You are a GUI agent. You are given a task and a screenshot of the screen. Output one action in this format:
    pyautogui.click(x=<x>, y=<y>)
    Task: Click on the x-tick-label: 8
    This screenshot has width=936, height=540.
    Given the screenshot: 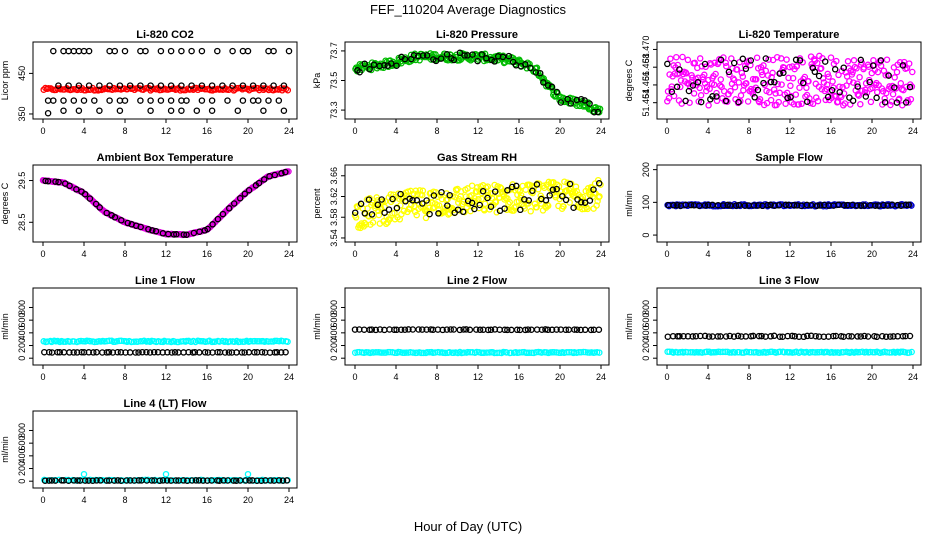 What is the action you would take?
    pyautogui.click(x=124, y=500)
    